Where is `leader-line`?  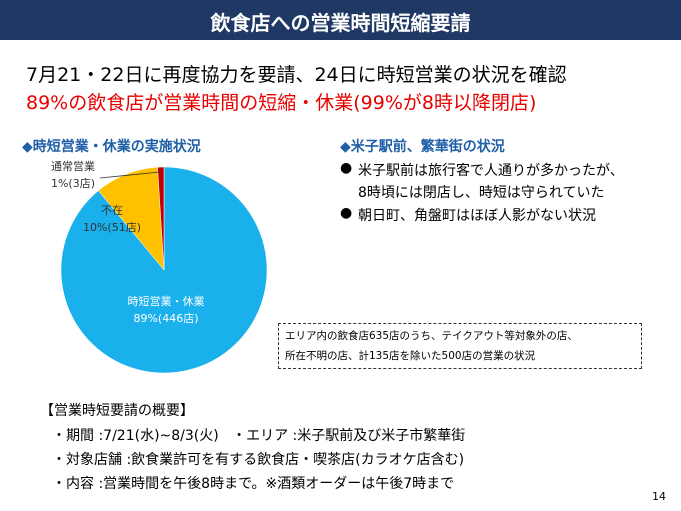 leader-line is located at coordinates (130, 175).